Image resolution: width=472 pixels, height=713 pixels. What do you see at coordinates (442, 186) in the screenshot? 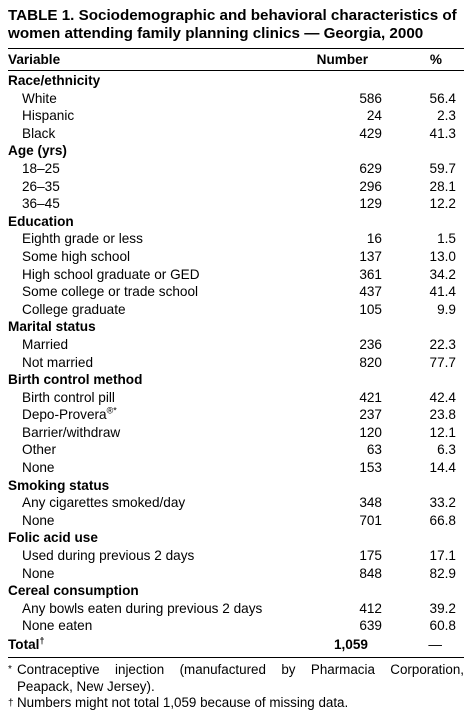
I see `row-percent: 28.1` at bounding box center [442, 186].